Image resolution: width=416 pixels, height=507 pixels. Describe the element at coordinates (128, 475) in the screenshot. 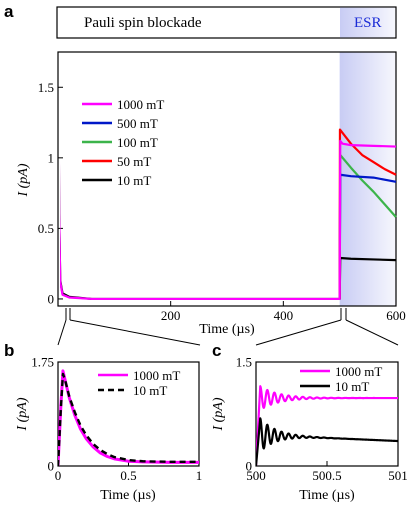

I see `x-tick-label: 0.5` at that location.